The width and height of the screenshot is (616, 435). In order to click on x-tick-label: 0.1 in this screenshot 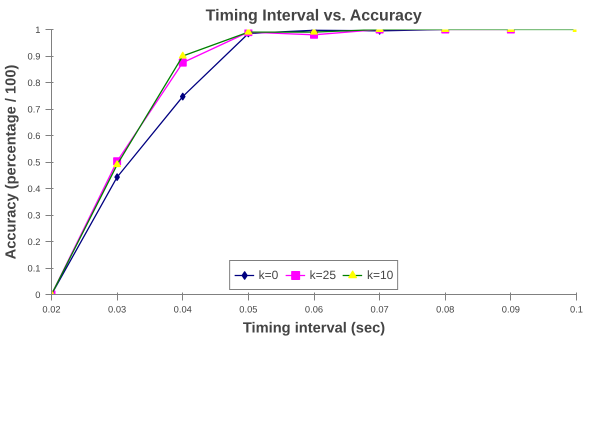, I will do `click(576, 309)`.